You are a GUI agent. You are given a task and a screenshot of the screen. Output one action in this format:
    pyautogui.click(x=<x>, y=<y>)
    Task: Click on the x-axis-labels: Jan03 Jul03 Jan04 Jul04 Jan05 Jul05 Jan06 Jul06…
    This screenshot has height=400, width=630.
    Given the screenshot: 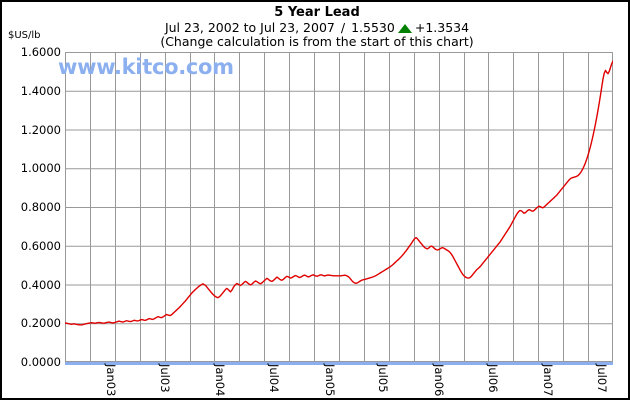 What is the action you would take?
    pyautogui.click(x=339, y=381)
    